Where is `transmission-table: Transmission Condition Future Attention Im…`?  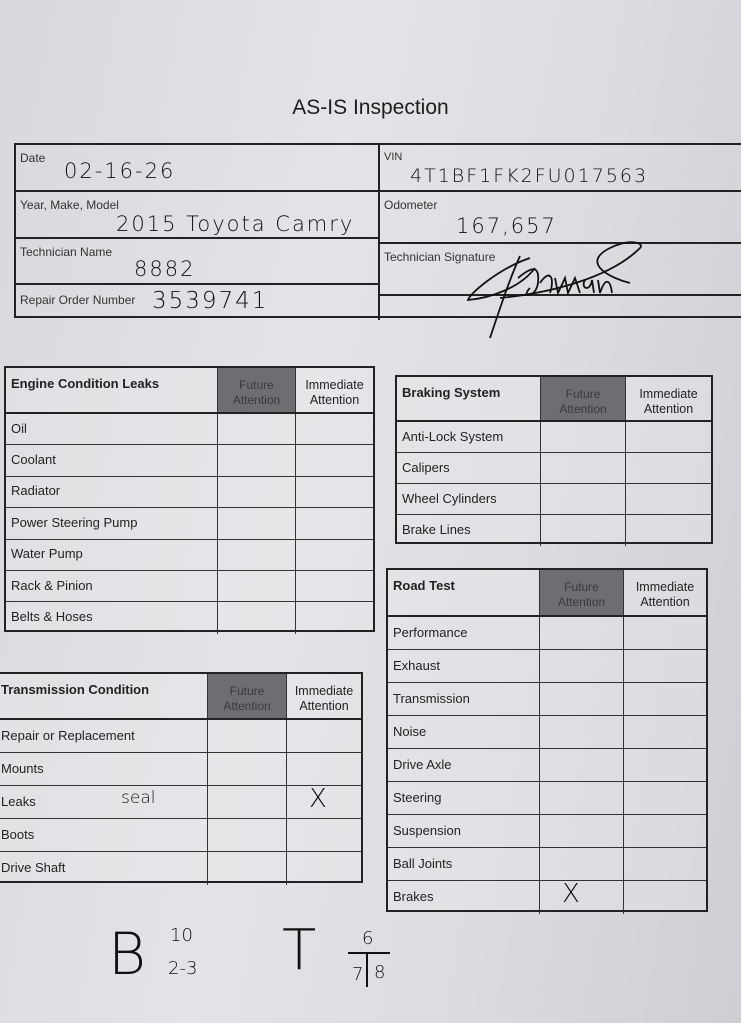
transmission-table: Transmission Condition Future Attention Im… is located at coordinates (181, 778).